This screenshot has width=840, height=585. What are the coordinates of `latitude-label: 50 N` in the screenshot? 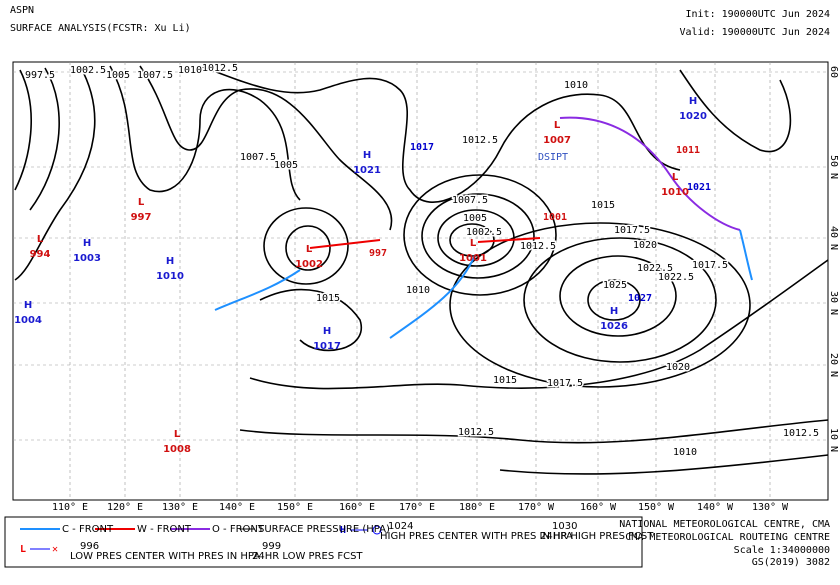 It's located at (833, 167).